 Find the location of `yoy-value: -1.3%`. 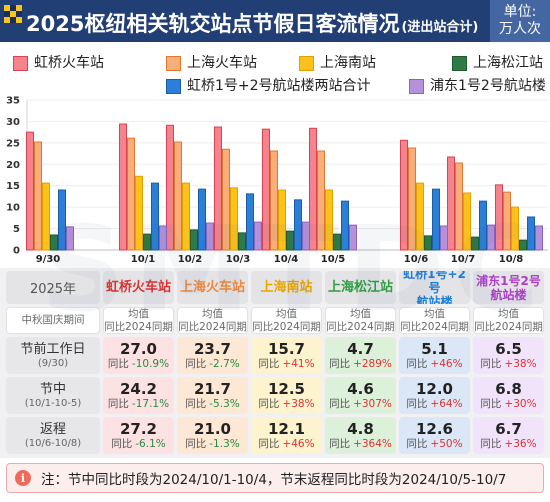

yoy-value: -1.3% is located at coordinates (224, 443).